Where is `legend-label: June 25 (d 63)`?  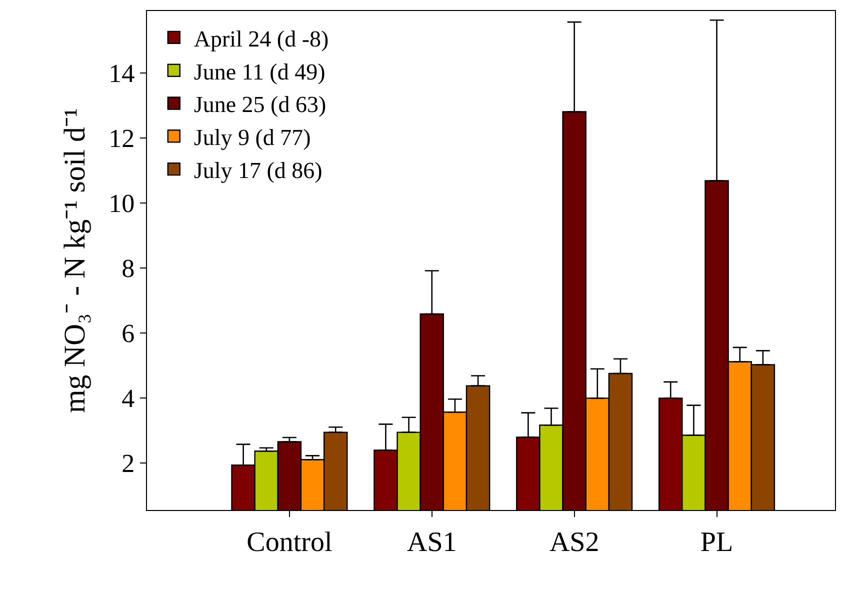
legend-label: June 25 (d 63) is located at coordinates (260, 105).